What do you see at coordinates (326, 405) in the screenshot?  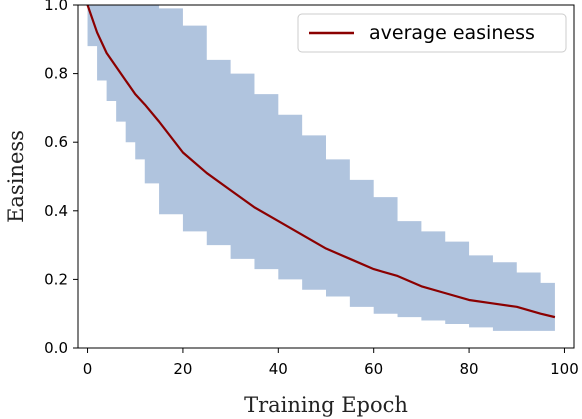 I see `x-axis-label: Training Epoch` at bounding box center [326, 405].